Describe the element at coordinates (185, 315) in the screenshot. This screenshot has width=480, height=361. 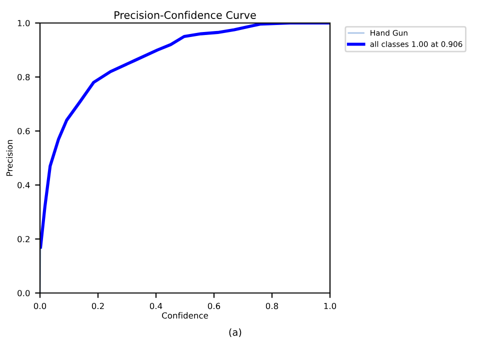
I see `x-axis-title: Confidence` at that location.